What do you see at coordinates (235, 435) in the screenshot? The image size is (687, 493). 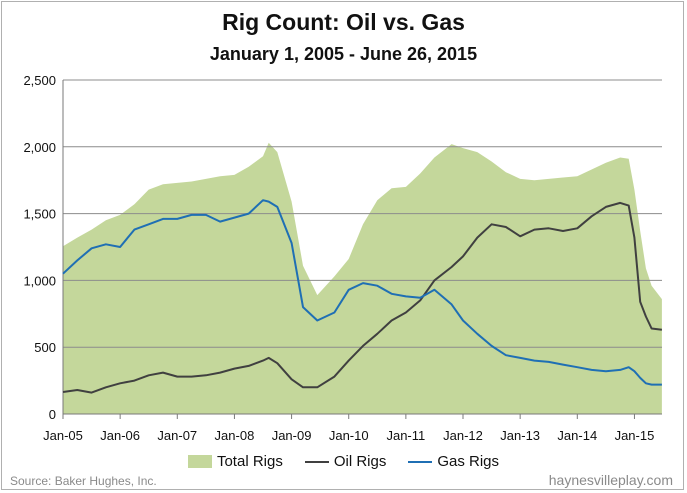 I see `x-tick-label-3: Jan-08` at bounding box center [235, 435].